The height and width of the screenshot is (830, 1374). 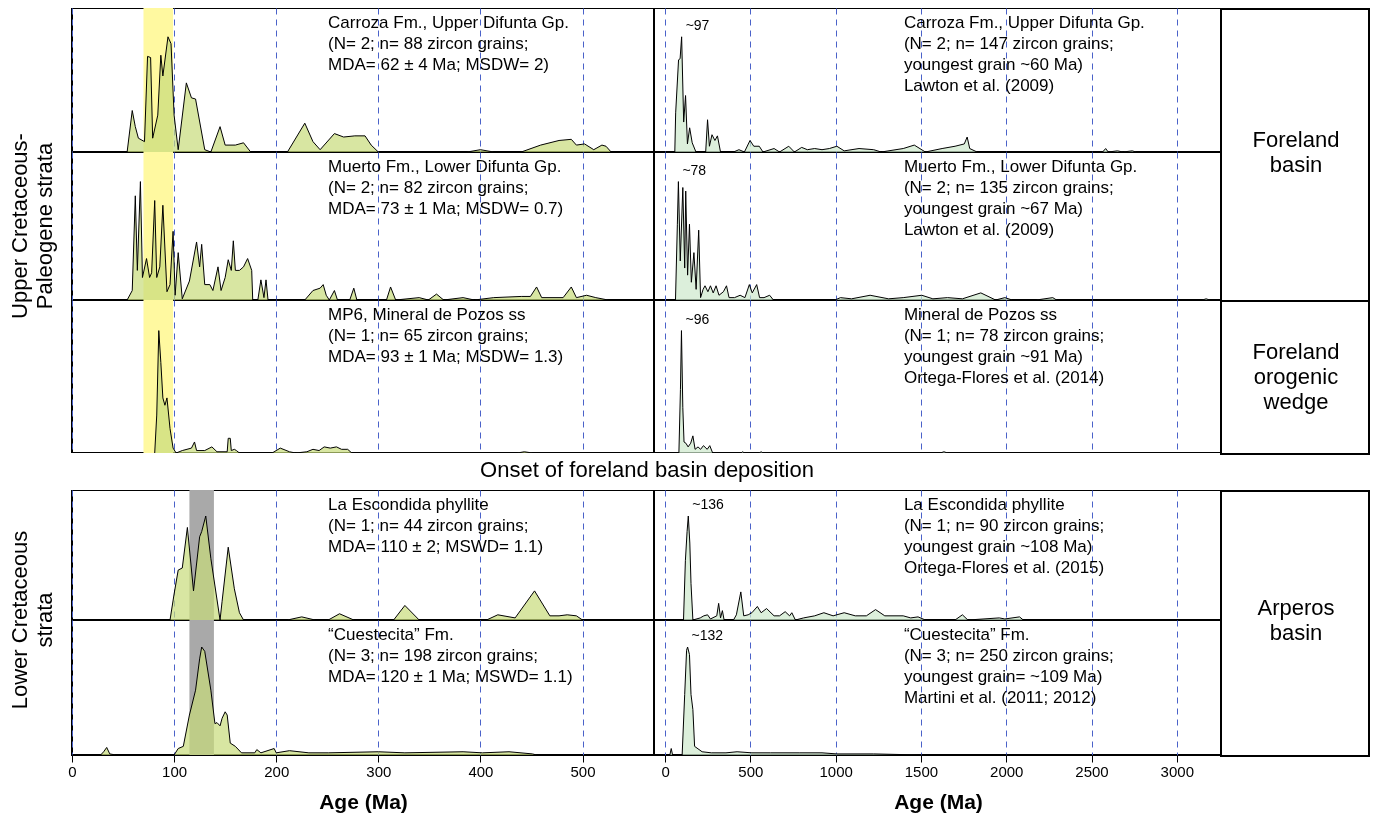 What do you see at coordinates (32, 226) in the screenshot?
I see `y-axis-title: Upper Cretaceous-Paleogene strata` at bounding box center [32, 226].